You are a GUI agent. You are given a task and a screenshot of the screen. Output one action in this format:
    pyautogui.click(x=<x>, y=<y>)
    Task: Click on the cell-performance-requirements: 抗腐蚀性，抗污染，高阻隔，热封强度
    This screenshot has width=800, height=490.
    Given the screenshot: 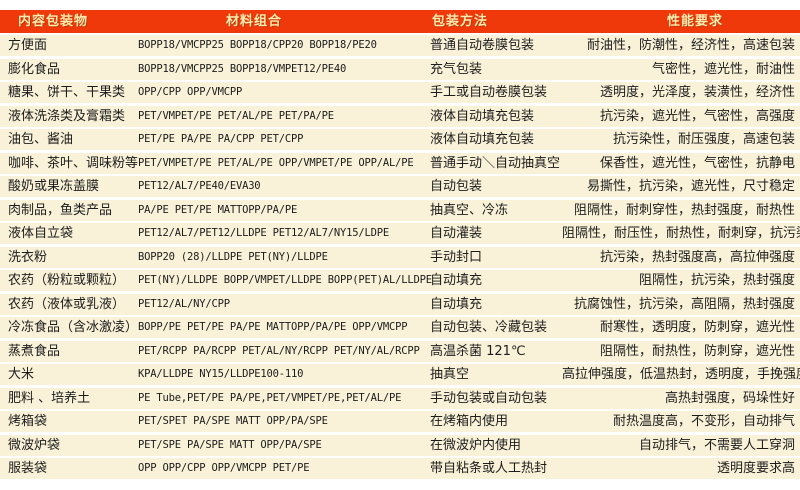 What is the action you would take?
    pyautogui.click(x=684, y=304)
    